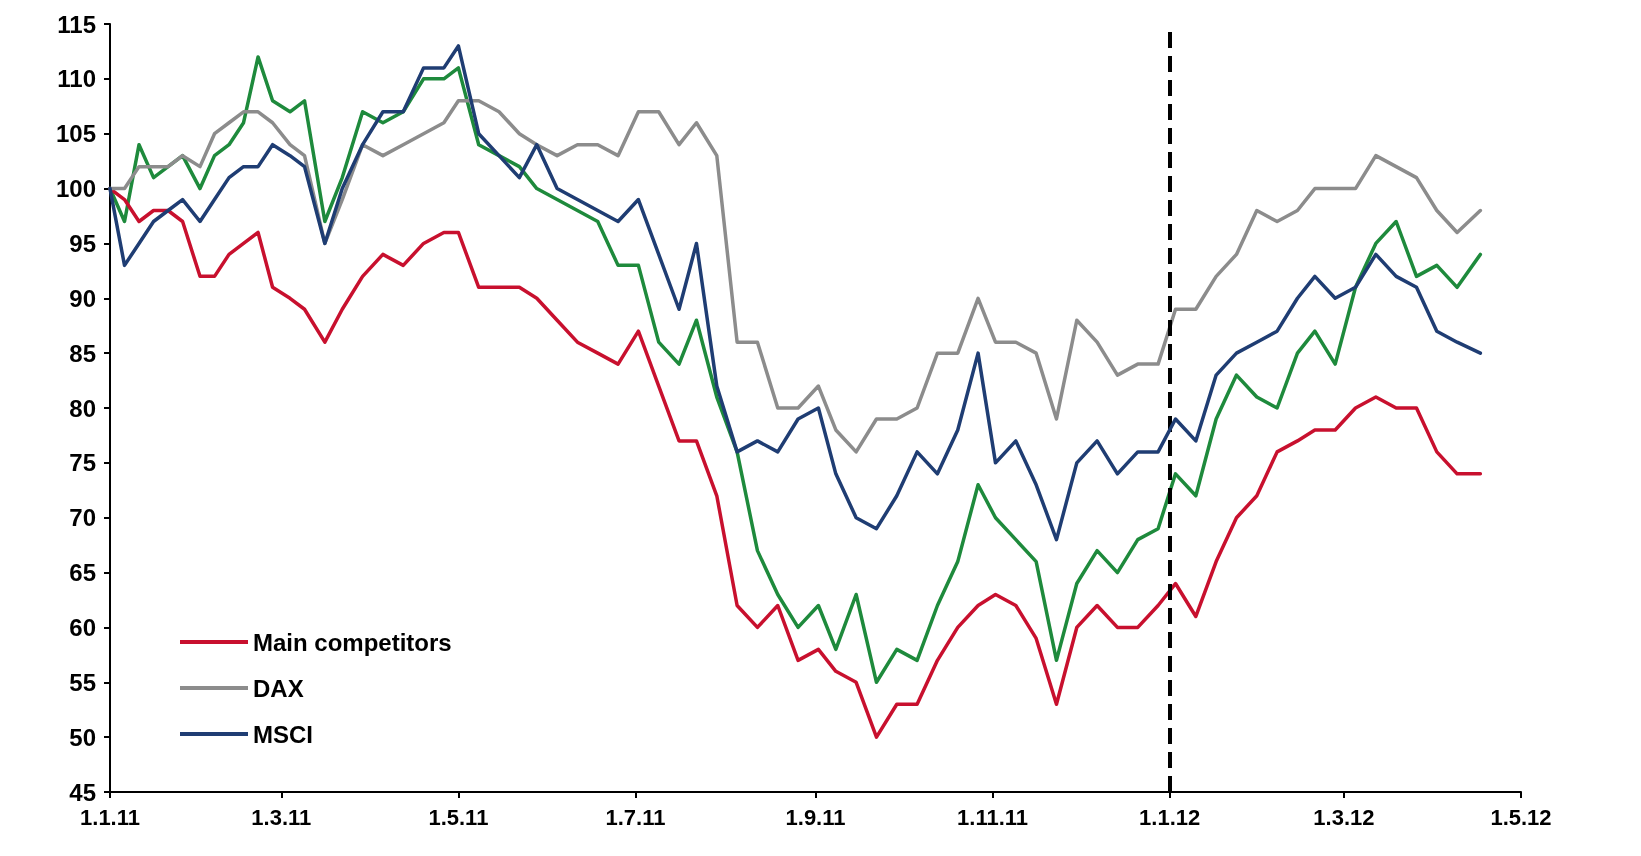  Describe the element at coordinates (1344, 817) in the screenshot. I see `x-tick-label: 1.3.12` at that location.